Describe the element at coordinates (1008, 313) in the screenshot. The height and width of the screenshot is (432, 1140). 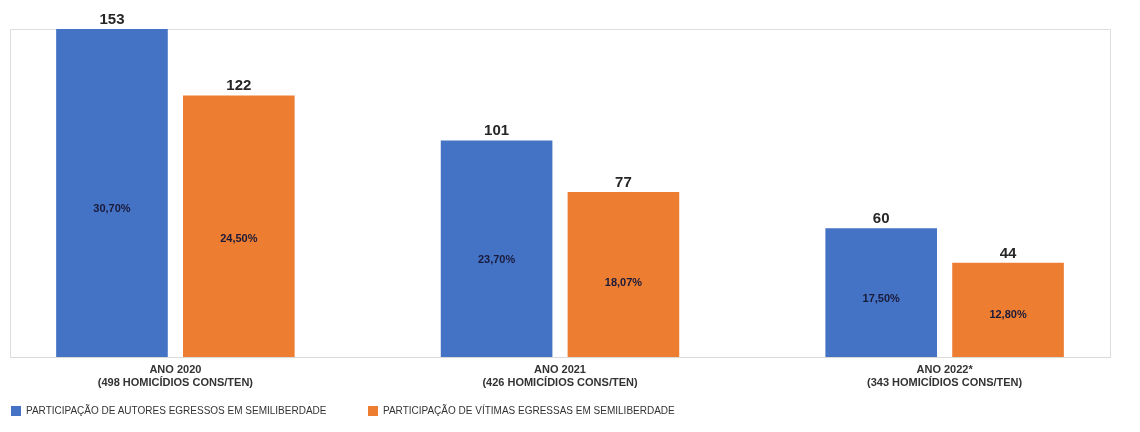
I see `annotation: 12,80%` at that location.